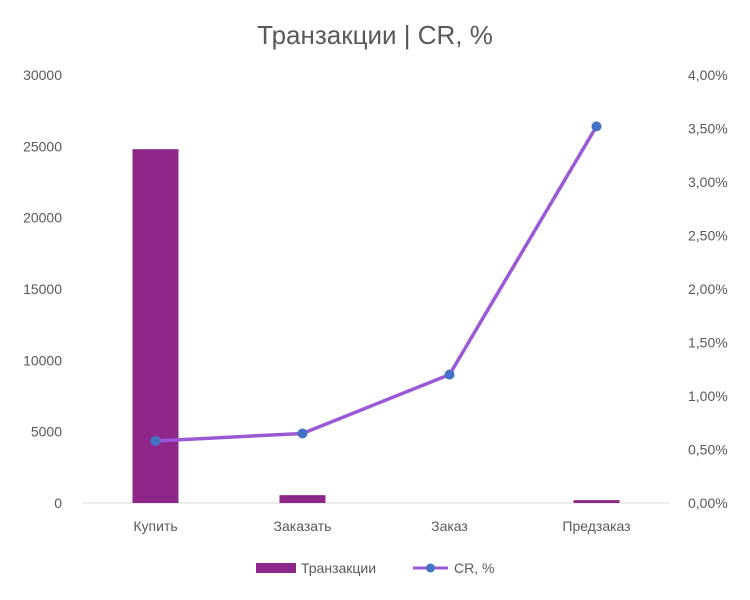  What do you see at coordinates (430, 568) in the screenshot?
I see `legend-line-marker` at bounding box center [430, 568].